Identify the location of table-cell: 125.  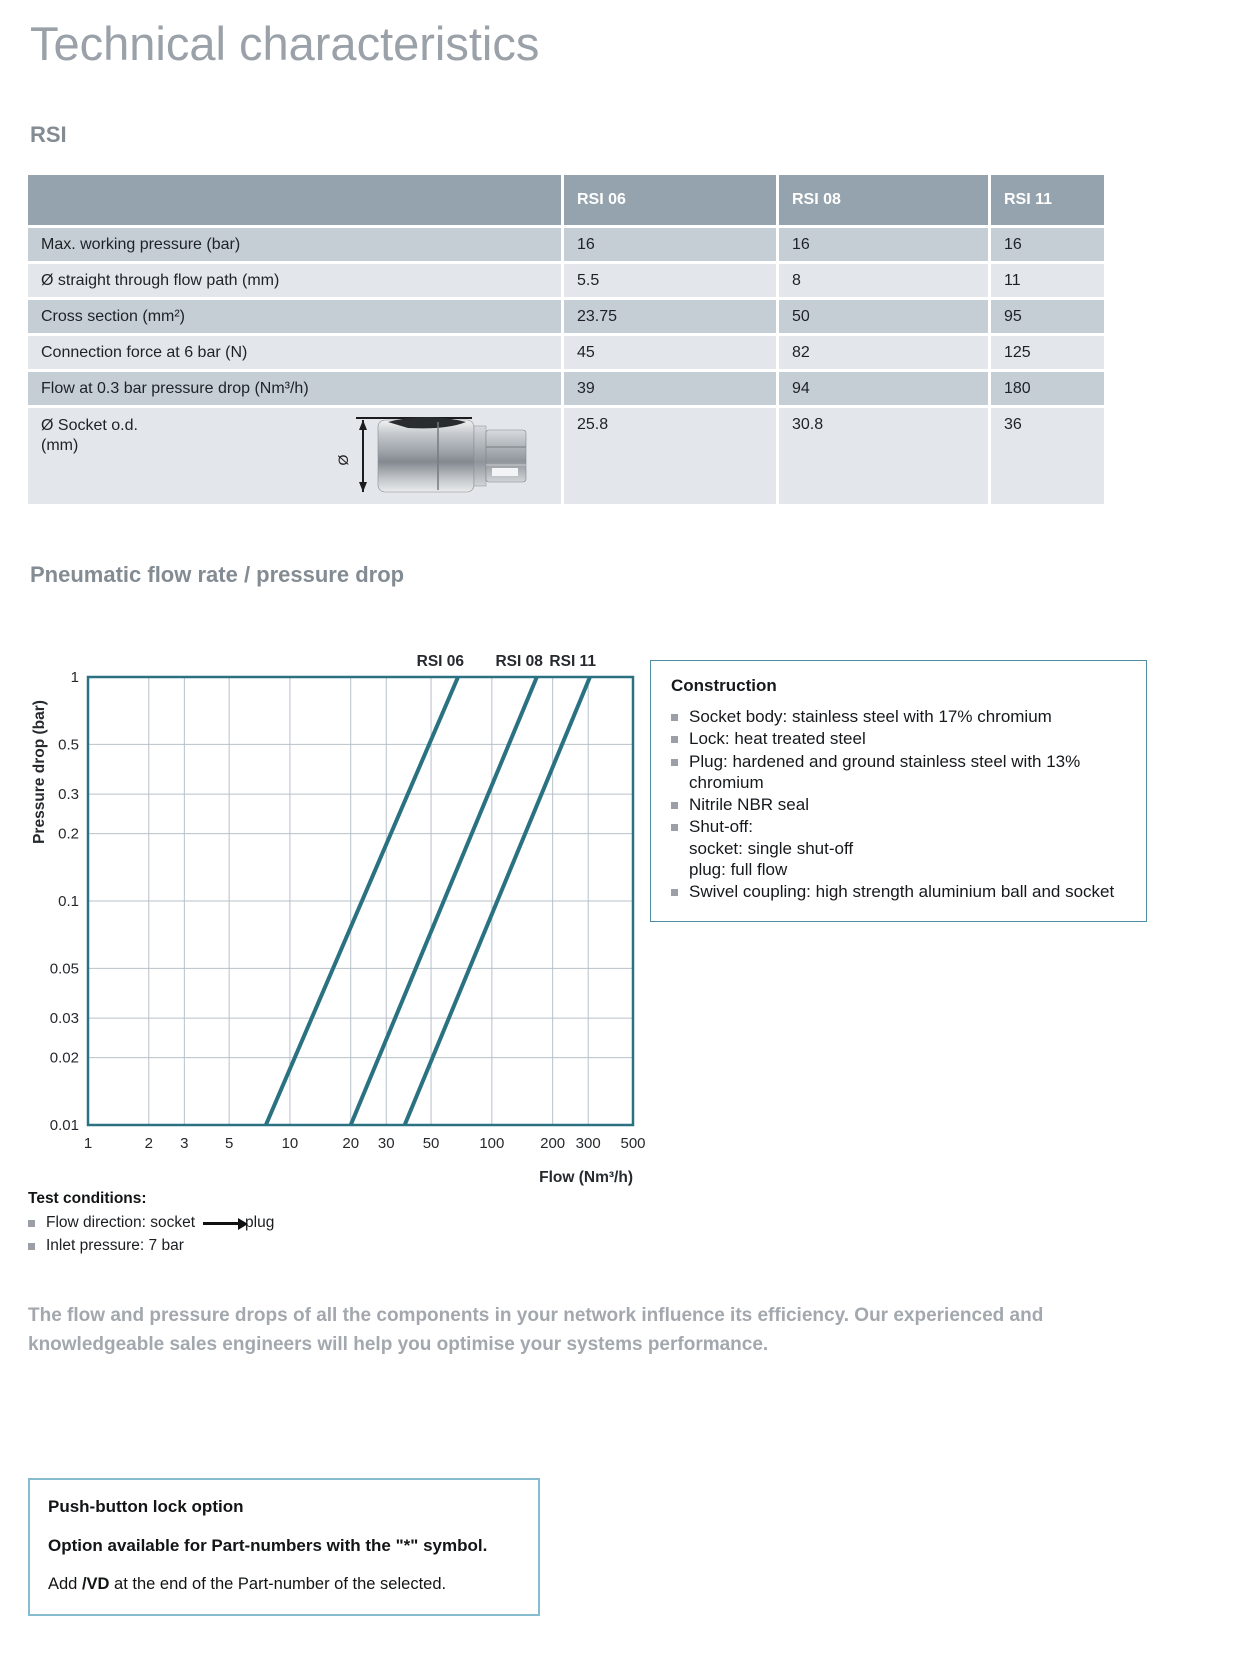
(1047, 352).